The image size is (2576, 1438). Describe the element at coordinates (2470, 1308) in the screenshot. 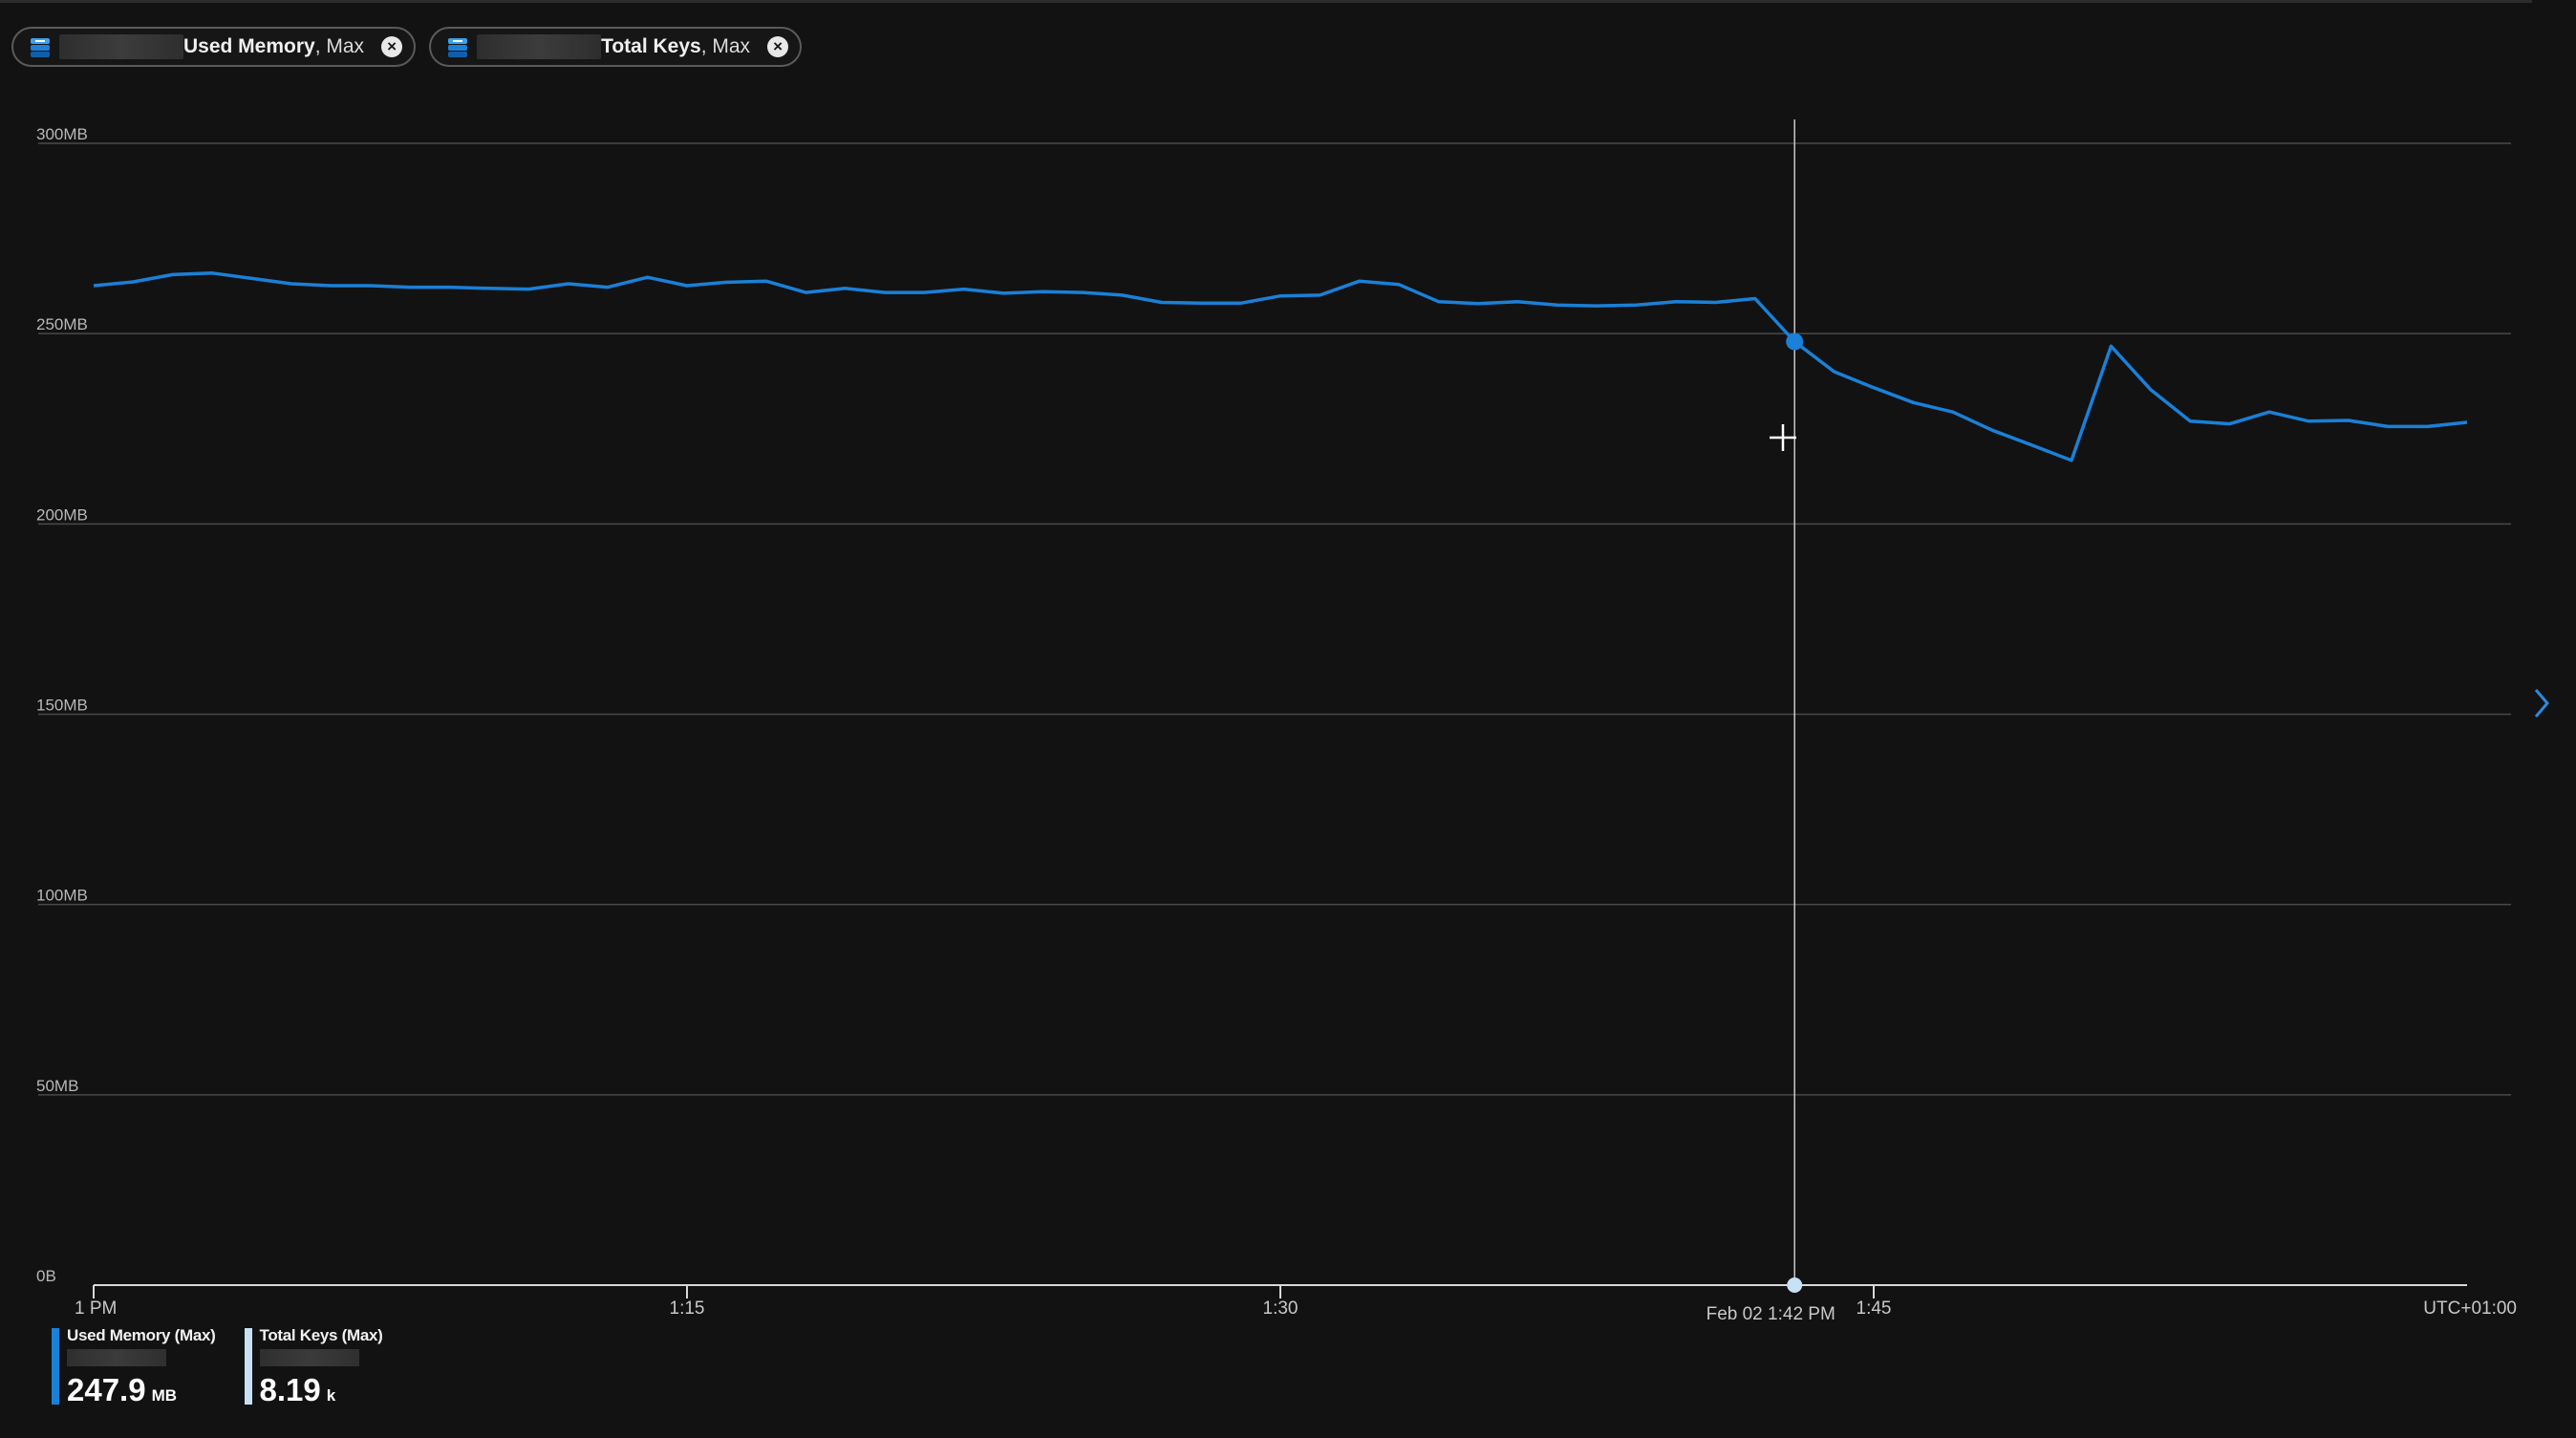

I see `timezone-label: UTC+01:00` at that location.